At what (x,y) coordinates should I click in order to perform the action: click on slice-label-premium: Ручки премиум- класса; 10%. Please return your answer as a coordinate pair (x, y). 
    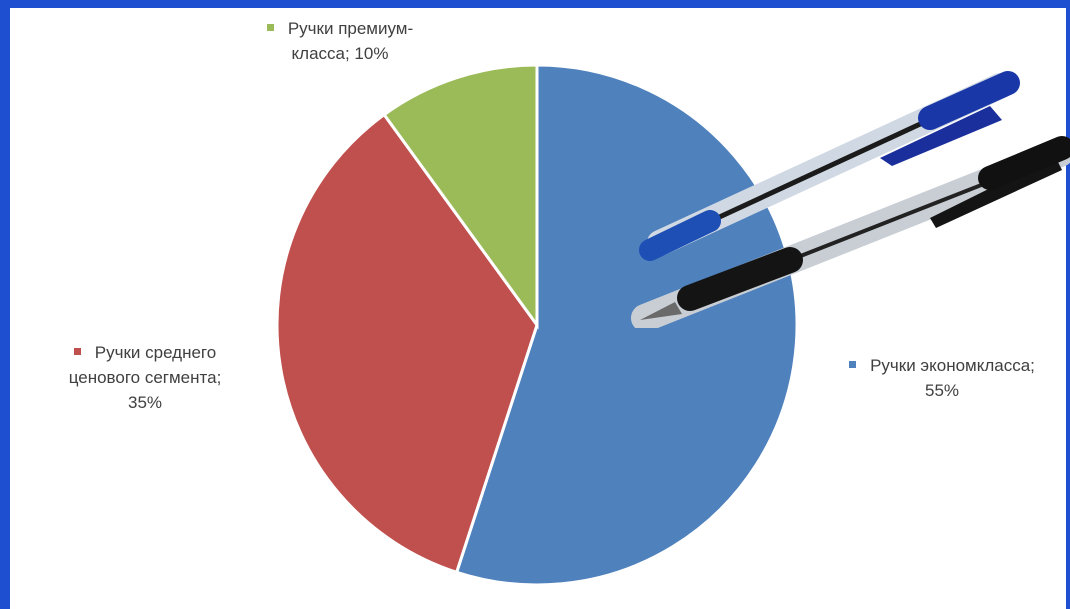
    Looking at the image, I should click on (340, 41).